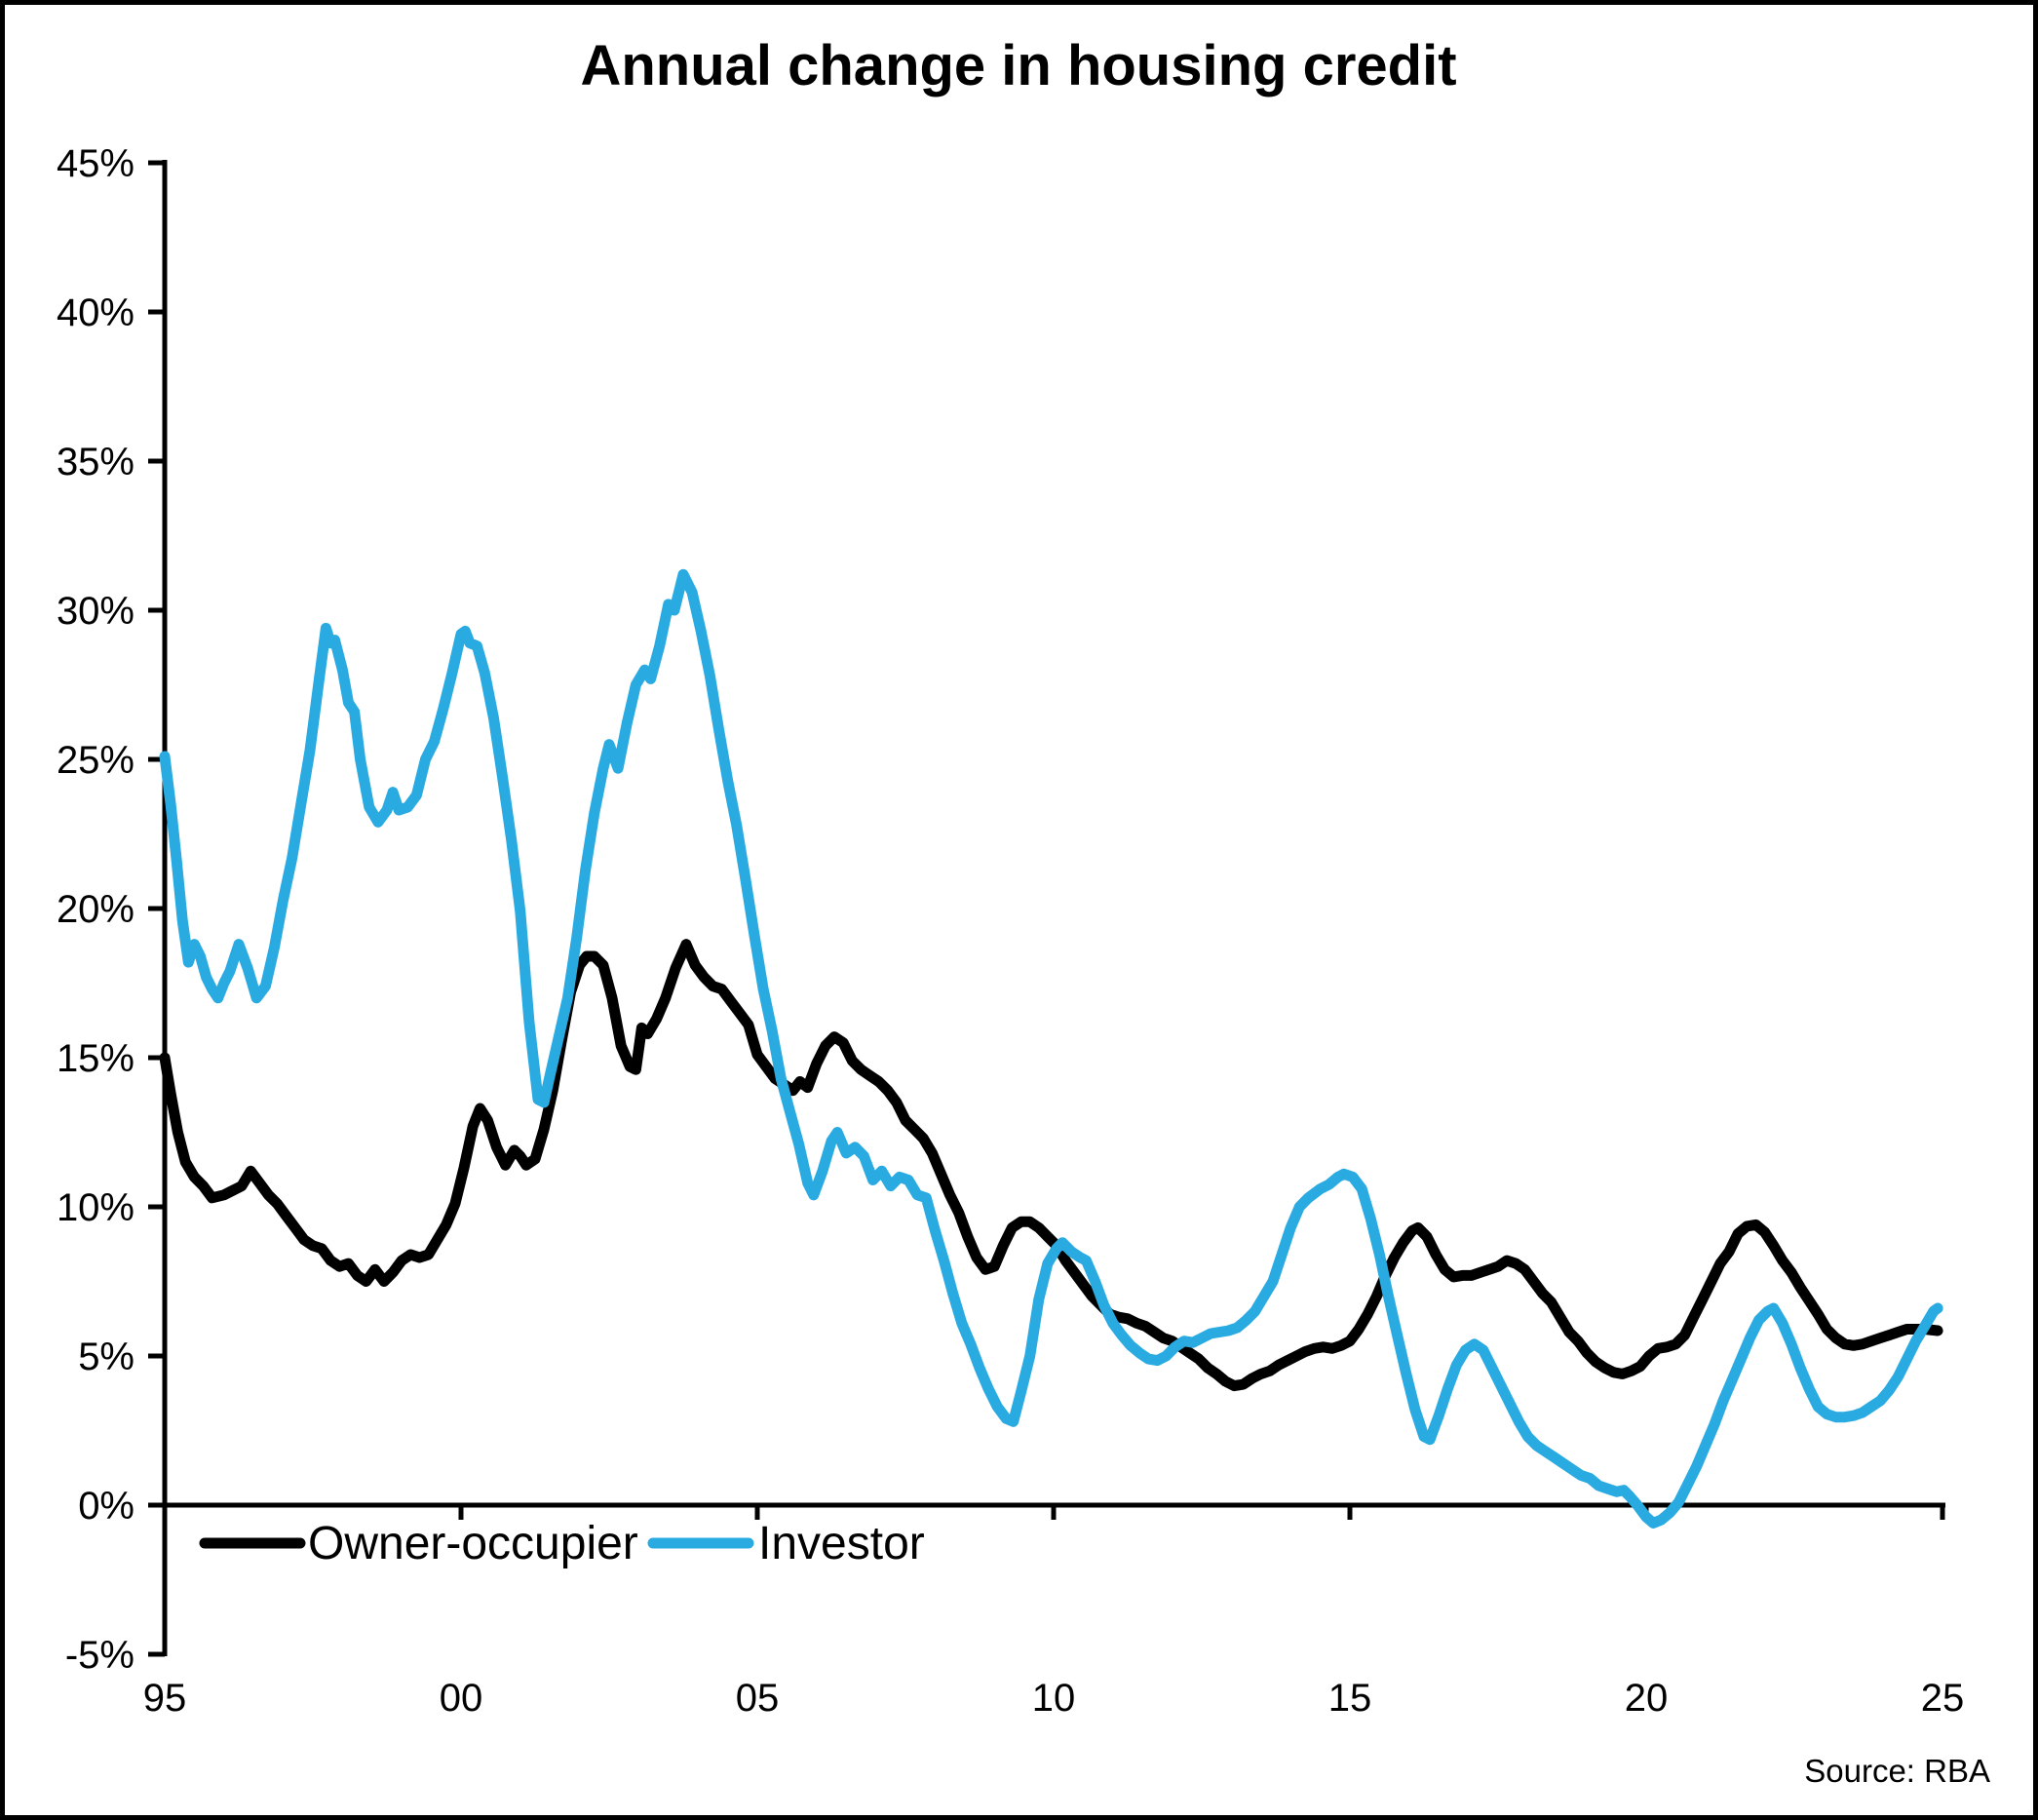 The height and width of the screenshot is (1820, 2038). Describe the element at coordinates (96, 1058) in the screenshot. I see `y-tick-label: 15%` at that location.